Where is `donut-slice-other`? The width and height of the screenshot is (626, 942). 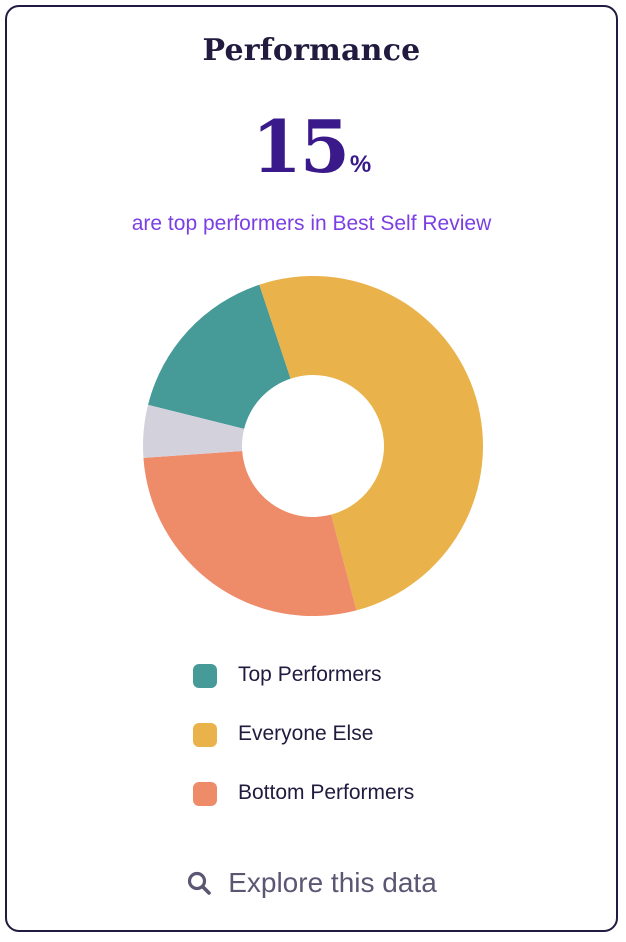
donut-slice-other is located at coordinates (194, 431).